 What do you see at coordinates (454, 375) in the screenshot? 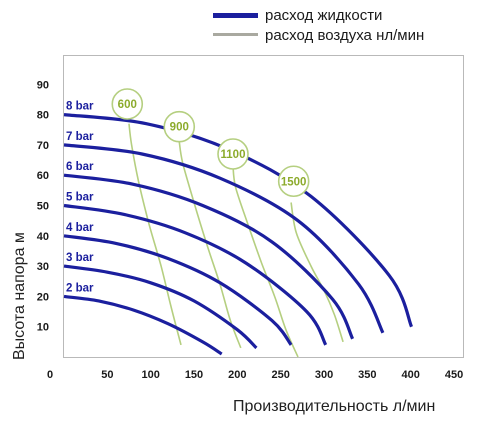
I see `x-tick-label: 450` at bounding box center [454, 375].